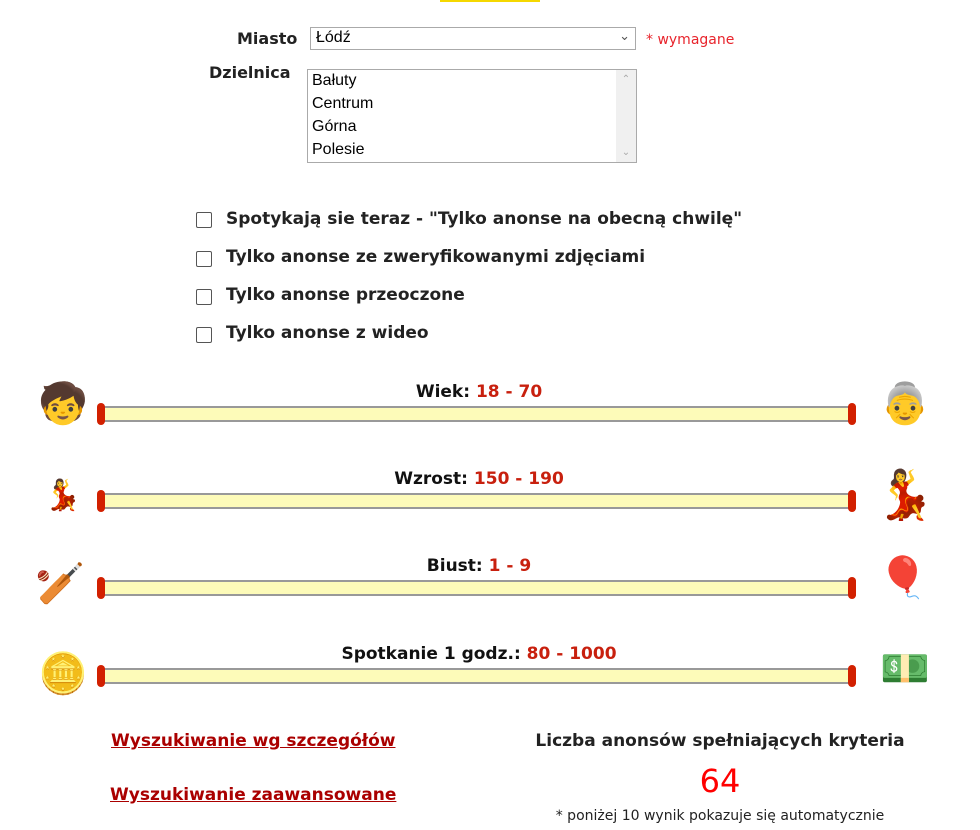  I want to click on district-option: Bałuty, so click(334, 80).